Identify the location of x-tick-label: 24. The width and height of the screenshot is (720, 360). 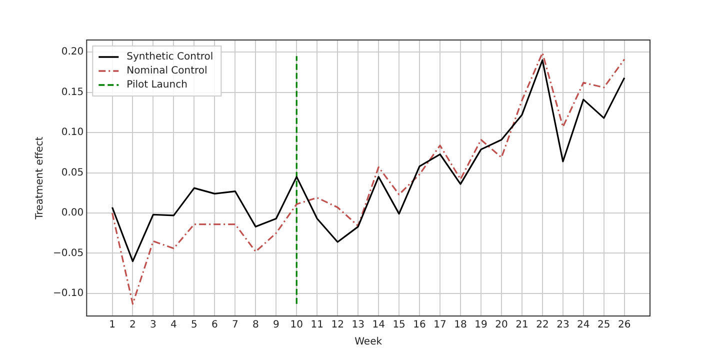
(583, 325).